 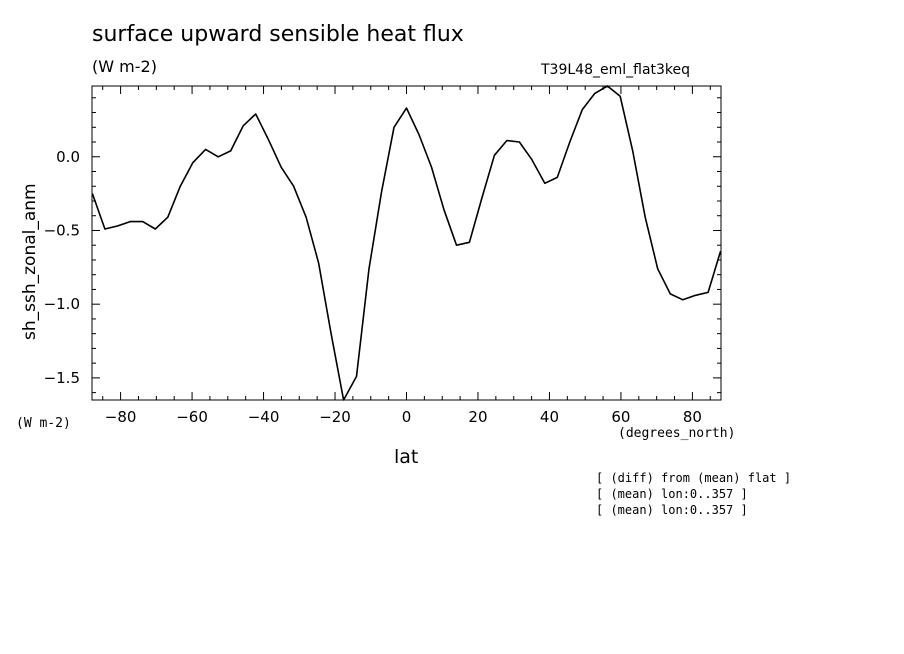 I want to click on x-tick-label: 0, so click(x=407, y=417).